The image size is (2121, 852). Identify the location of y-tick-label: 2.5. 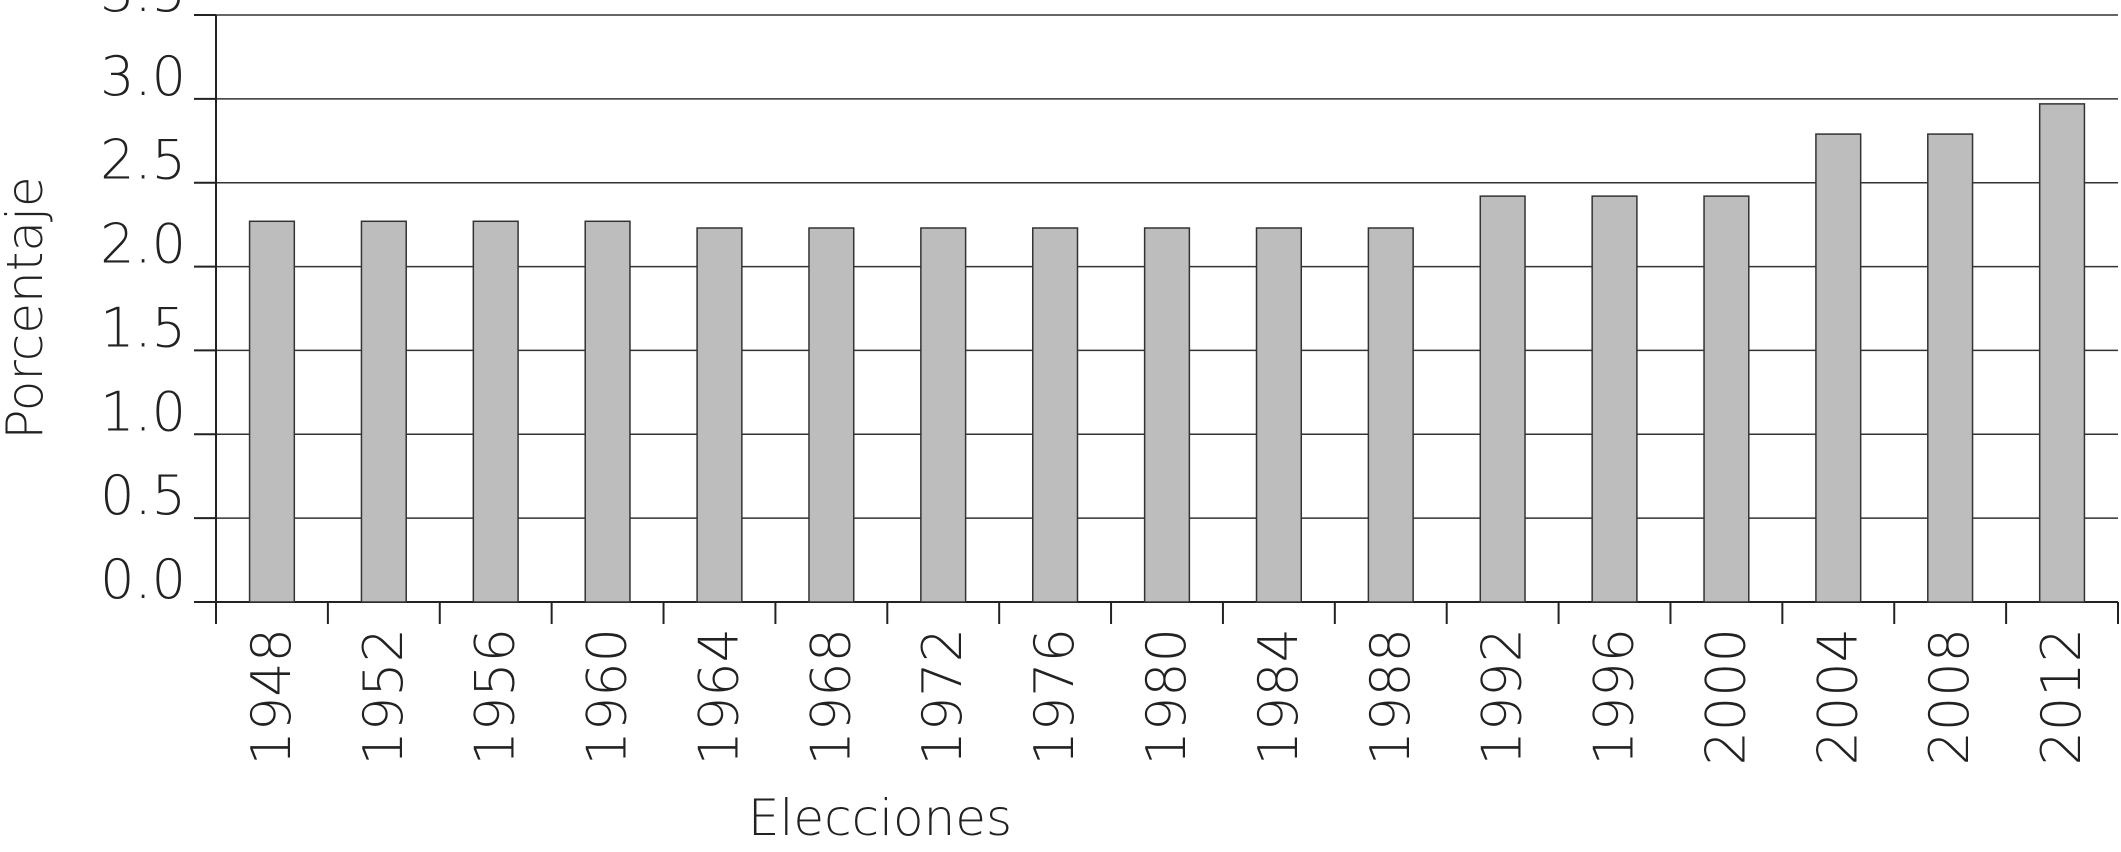
(143, 160).